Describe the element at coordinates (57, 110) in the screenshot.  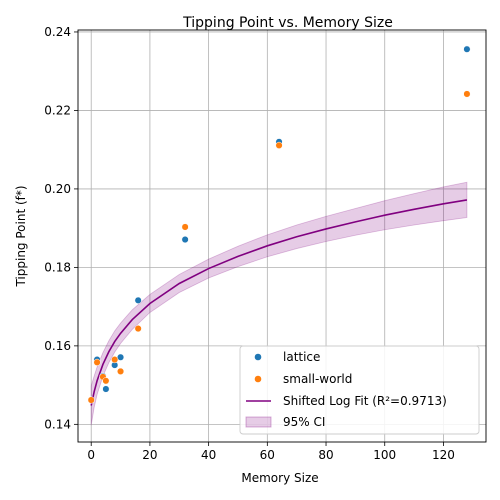
I see `y-tick-label: 0.22` at that location.